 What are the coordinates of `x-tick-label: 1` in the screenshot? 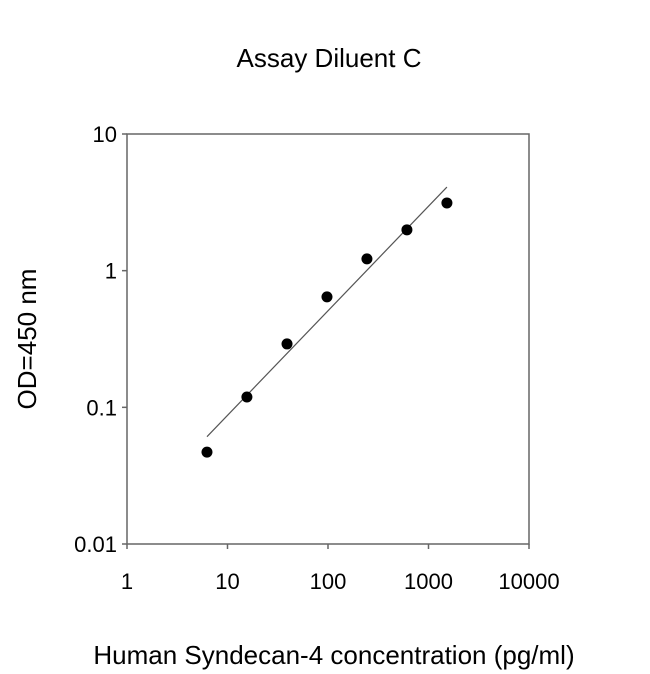 It's located at (127, 581).